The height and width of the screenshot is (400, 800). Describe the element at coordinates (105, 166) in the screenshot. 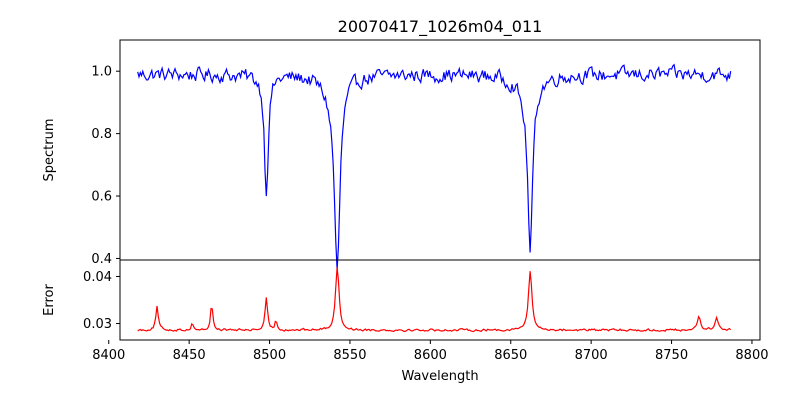

I see `spectrum-y-ticks: 0.4 0.6 0.8 1.0` at that location.